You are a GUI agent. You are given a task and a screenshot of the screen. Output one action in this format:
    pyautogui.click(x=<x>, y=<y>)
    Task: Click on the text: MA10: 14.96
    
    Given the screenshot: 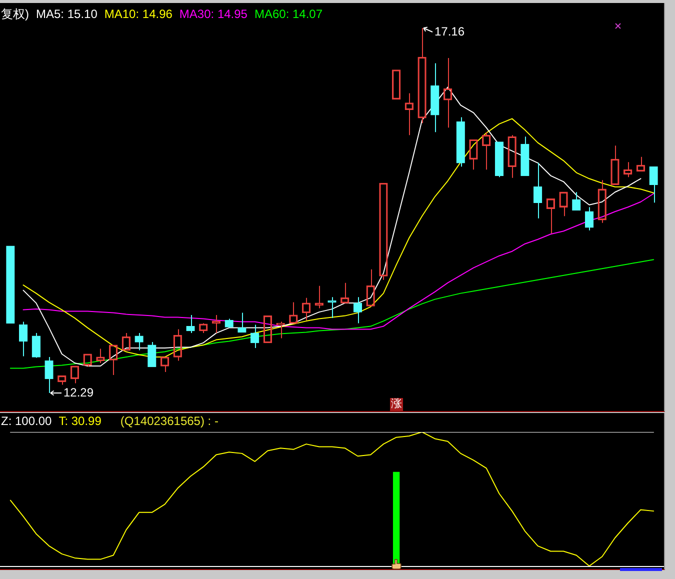 What is the action you would take?
    pyautogui.click(x=138, y=14)
    